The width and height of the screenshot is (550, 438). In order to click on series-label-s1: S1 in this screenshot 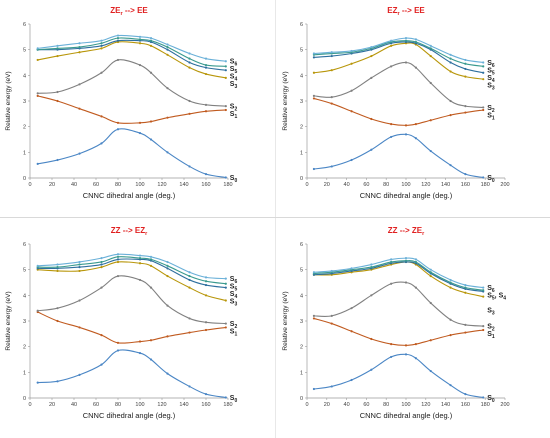, I will do `click(491, 335)`.